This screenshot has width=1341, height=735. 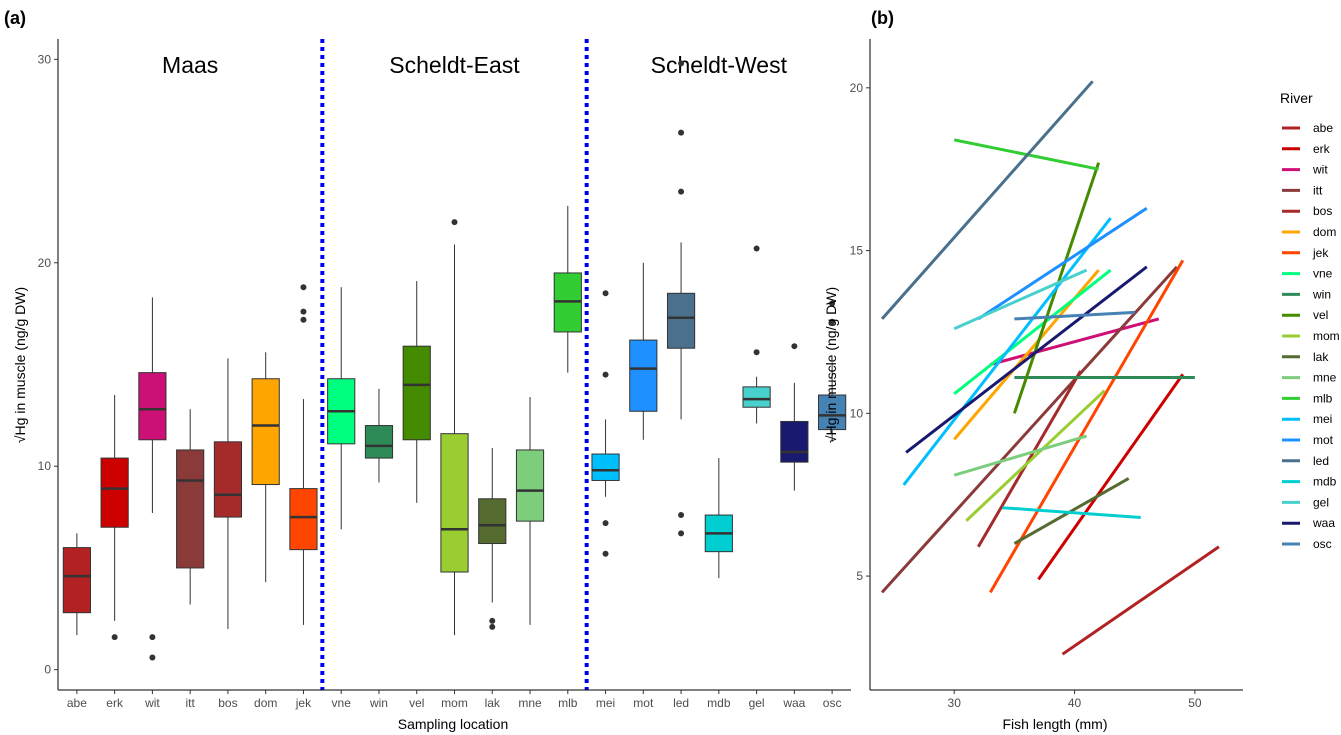 I want to click on box-bos, so click(x=228, y=493).